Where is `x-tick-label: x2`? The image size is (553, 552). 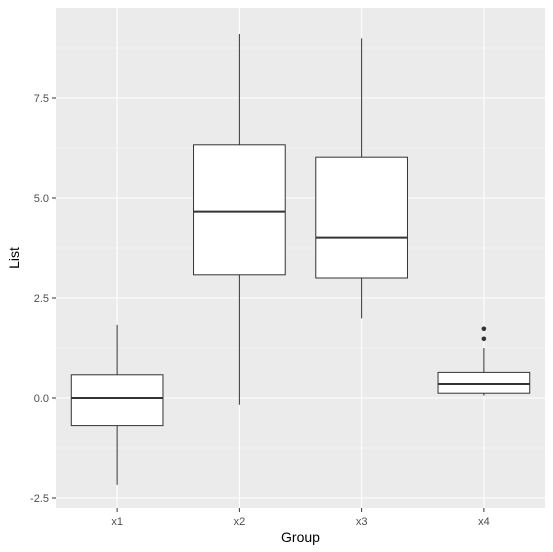 x-tick-label: x2 is located at coordinates (240, 522).